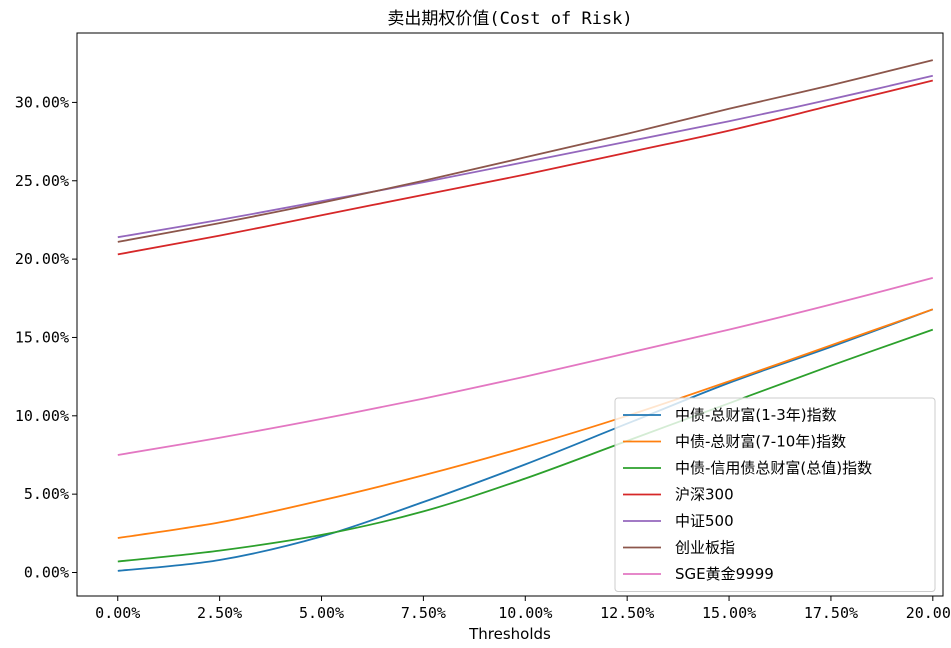 This screenshot has height=648, width=951. I want to click on legend-box, so click(775, 494).